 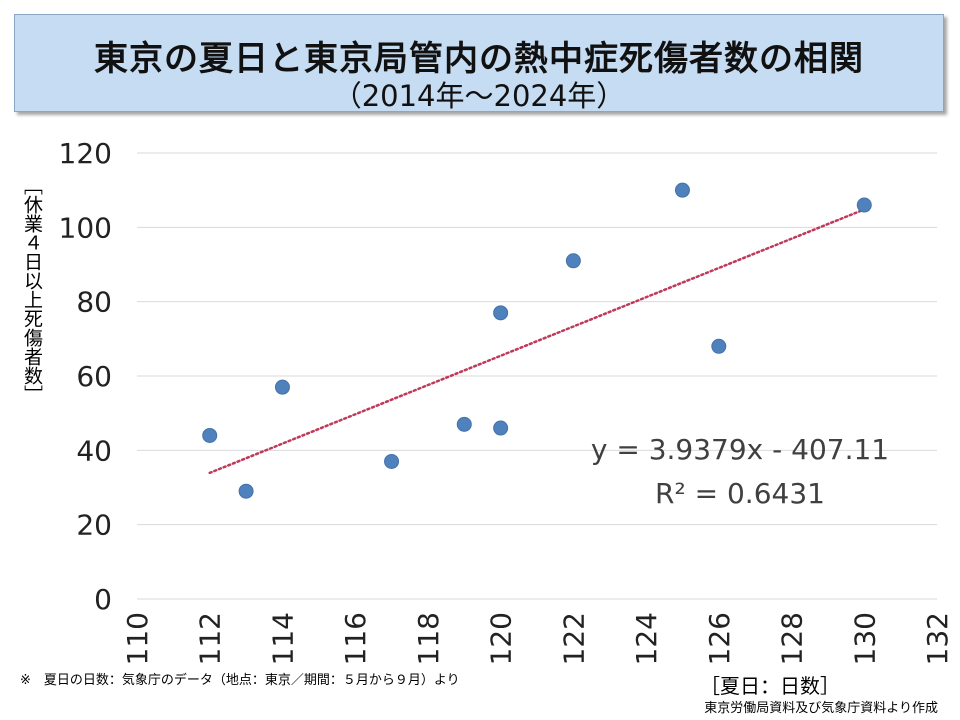 What do you see at coordinates (479, 59) in the screenshot?
I see `chart-title: 東京の夏日と東京局管内の熱中症死傷者数の相関` at bounding box center [479, 59].